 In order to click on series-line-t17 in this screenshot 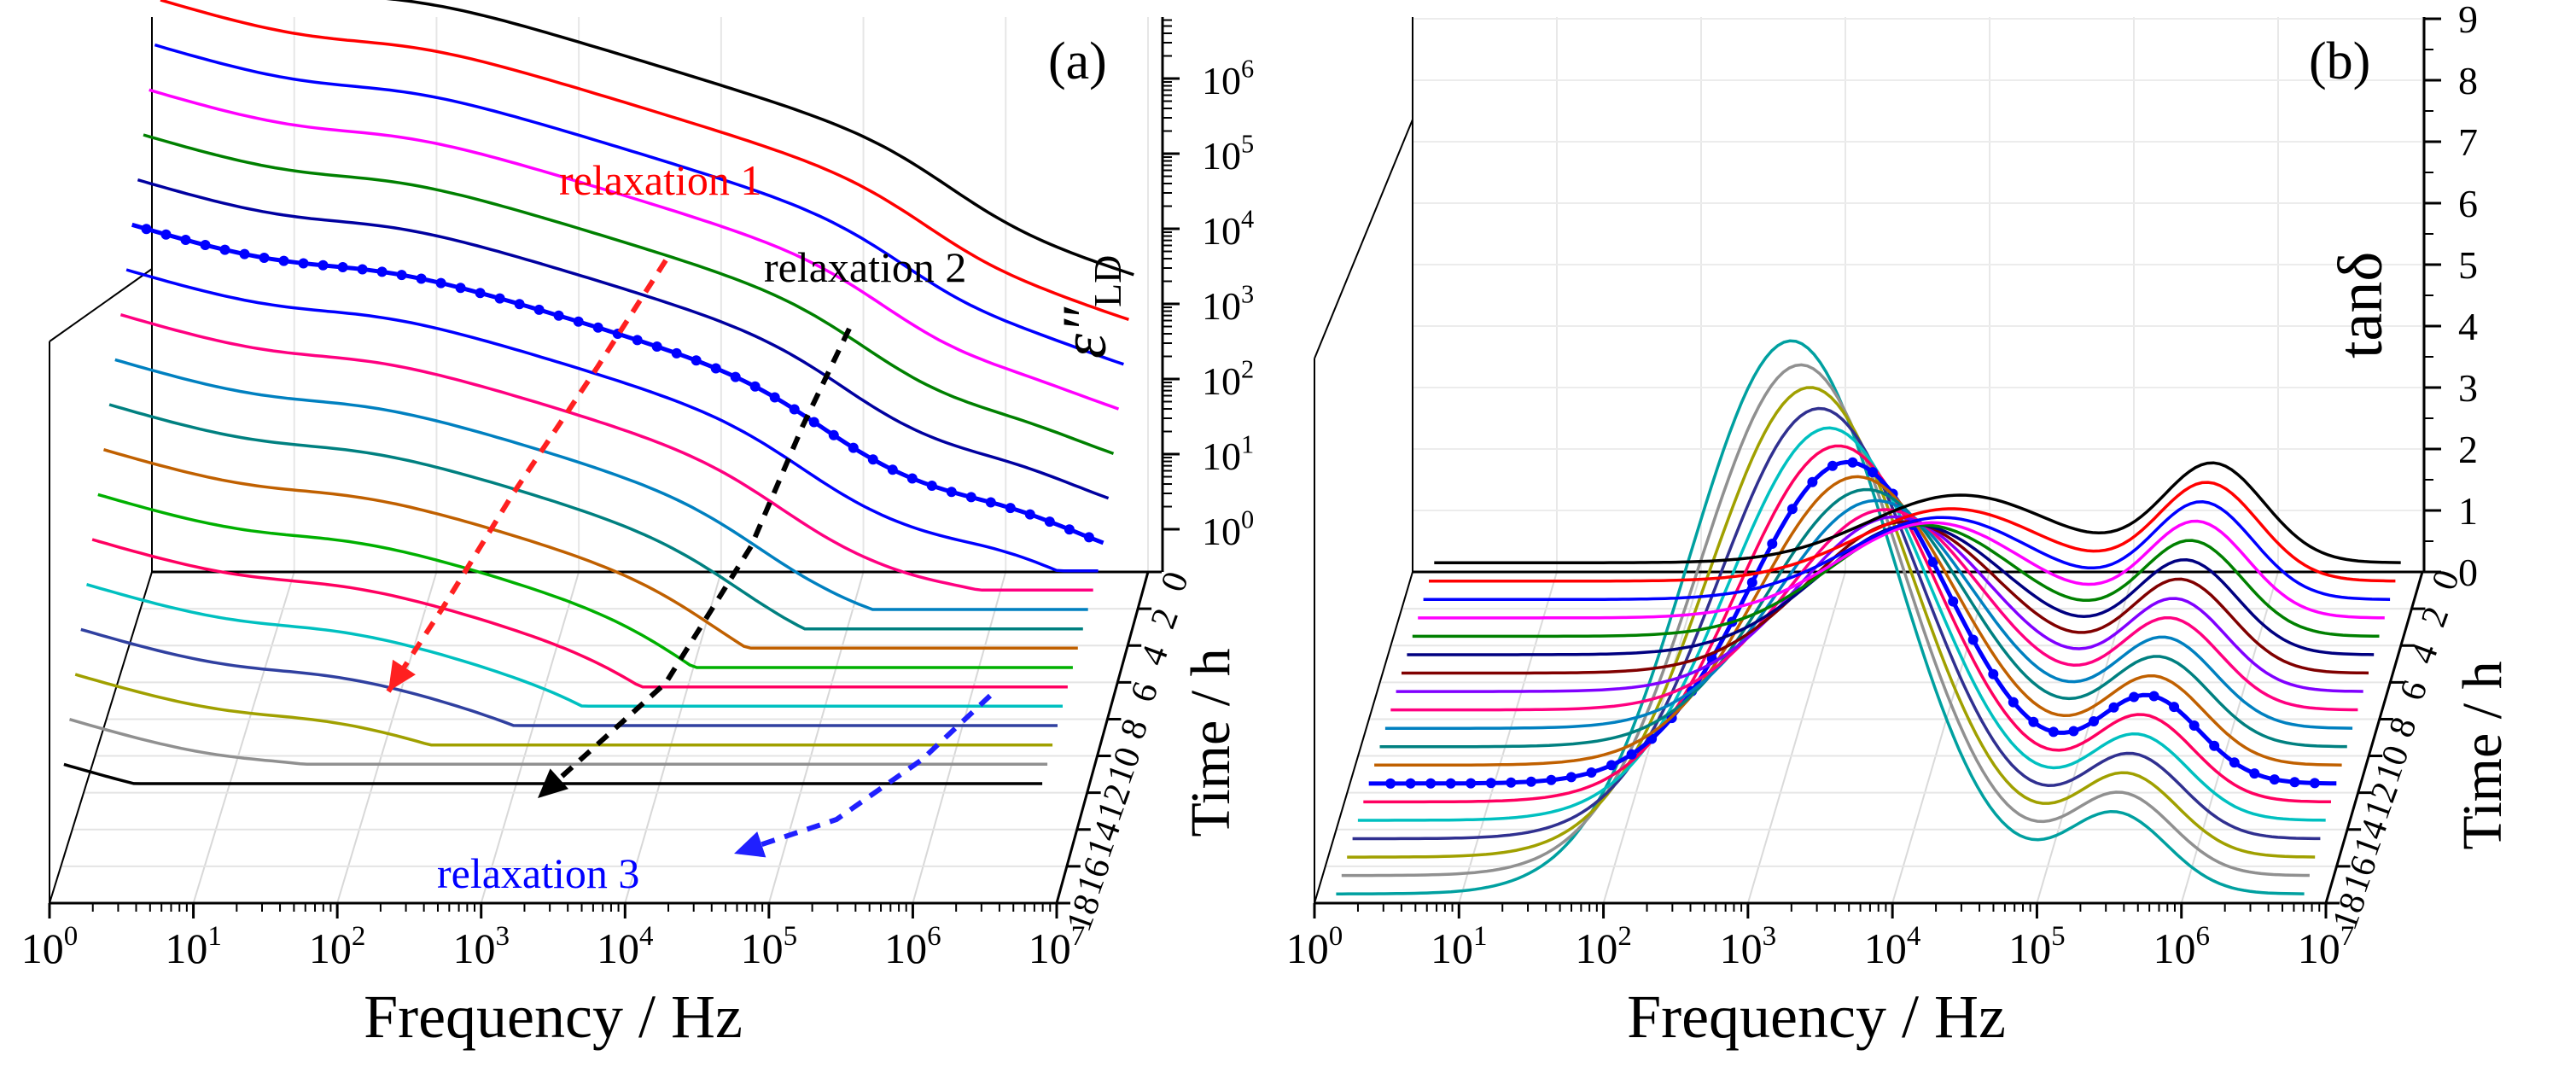, I will do `click(558, 742)`.